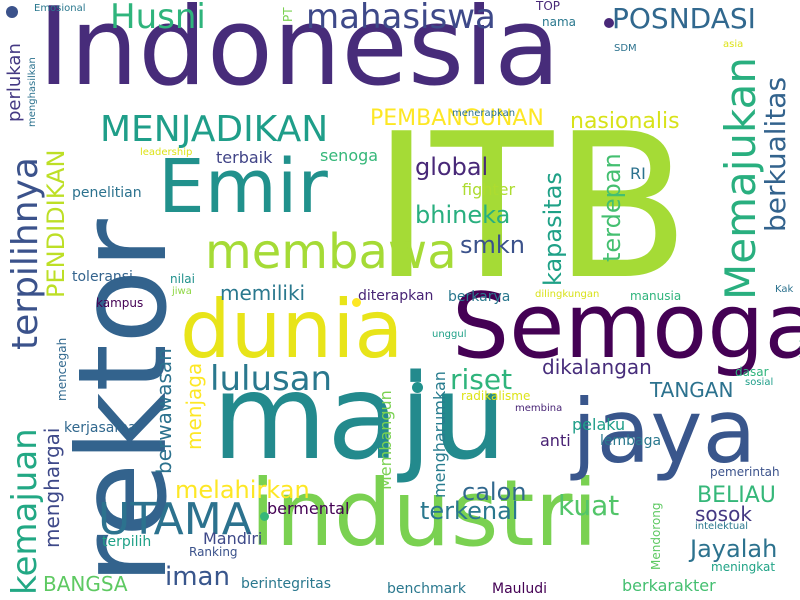  Describe the element at coordinates (308, 508) in the screenshot. I see `word-bermental: bermental` at that location.